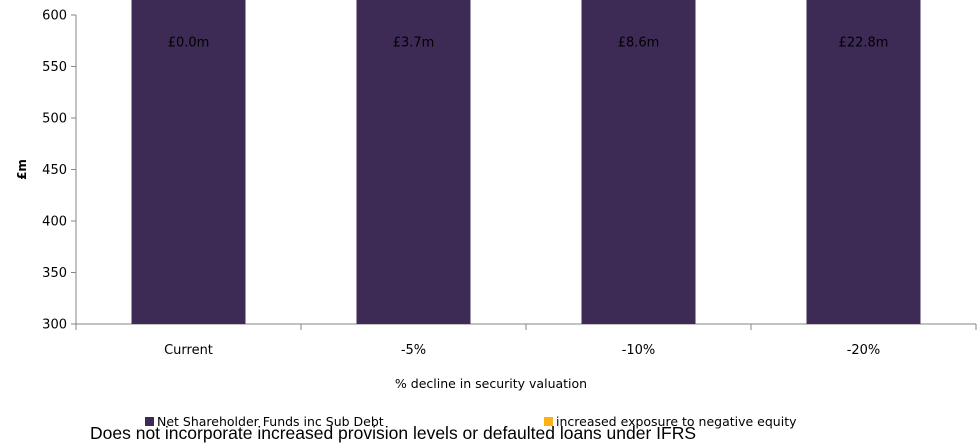  Describe the element at coordinates (54, 170) in the screenshot. I see `y-tick-label: 450` at that location.